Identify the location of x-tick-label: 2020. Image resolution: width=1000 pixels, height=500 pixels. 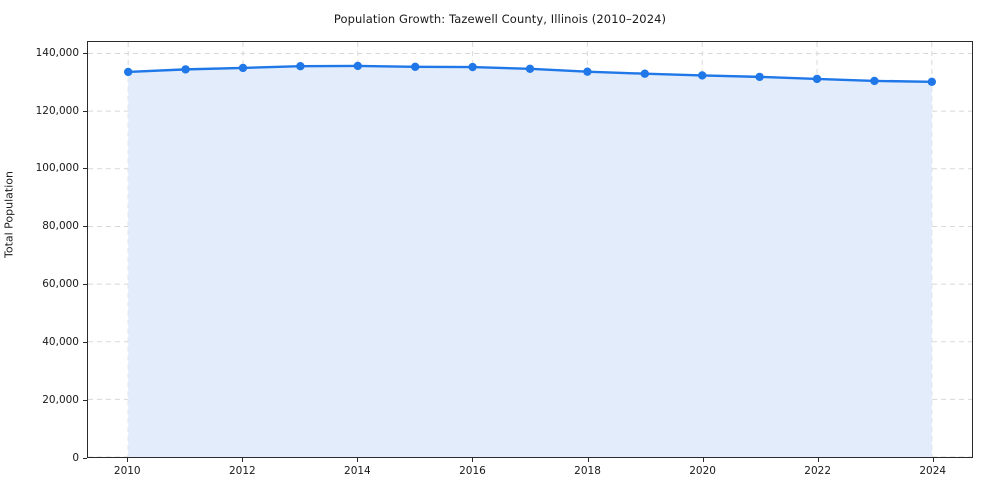
(702, 471).